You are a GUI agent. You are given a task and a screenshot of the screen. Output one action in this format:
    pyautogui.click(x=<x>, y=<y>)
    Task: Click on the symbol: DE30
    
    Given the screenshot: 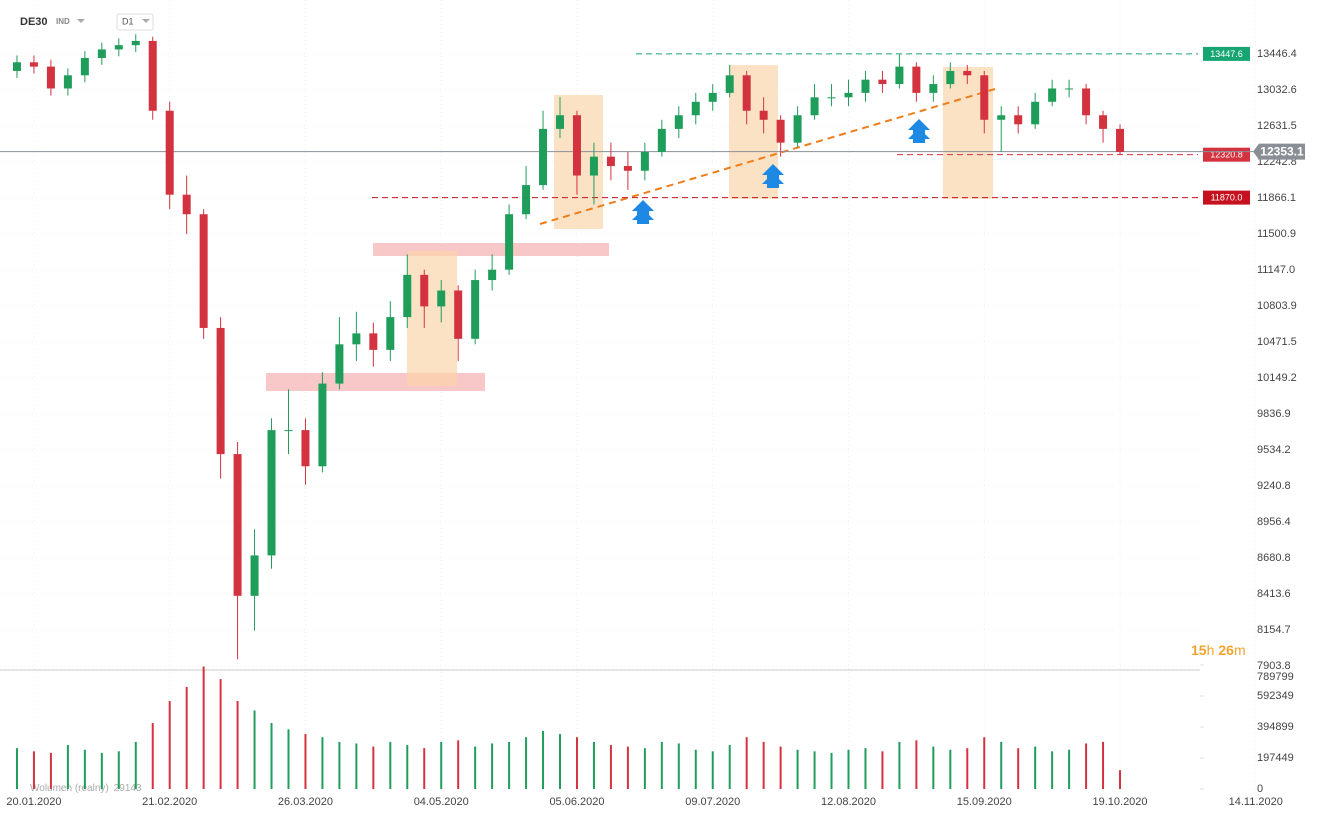 What is the action you would take?
    pyautogui.click(x=34, y=22)
    